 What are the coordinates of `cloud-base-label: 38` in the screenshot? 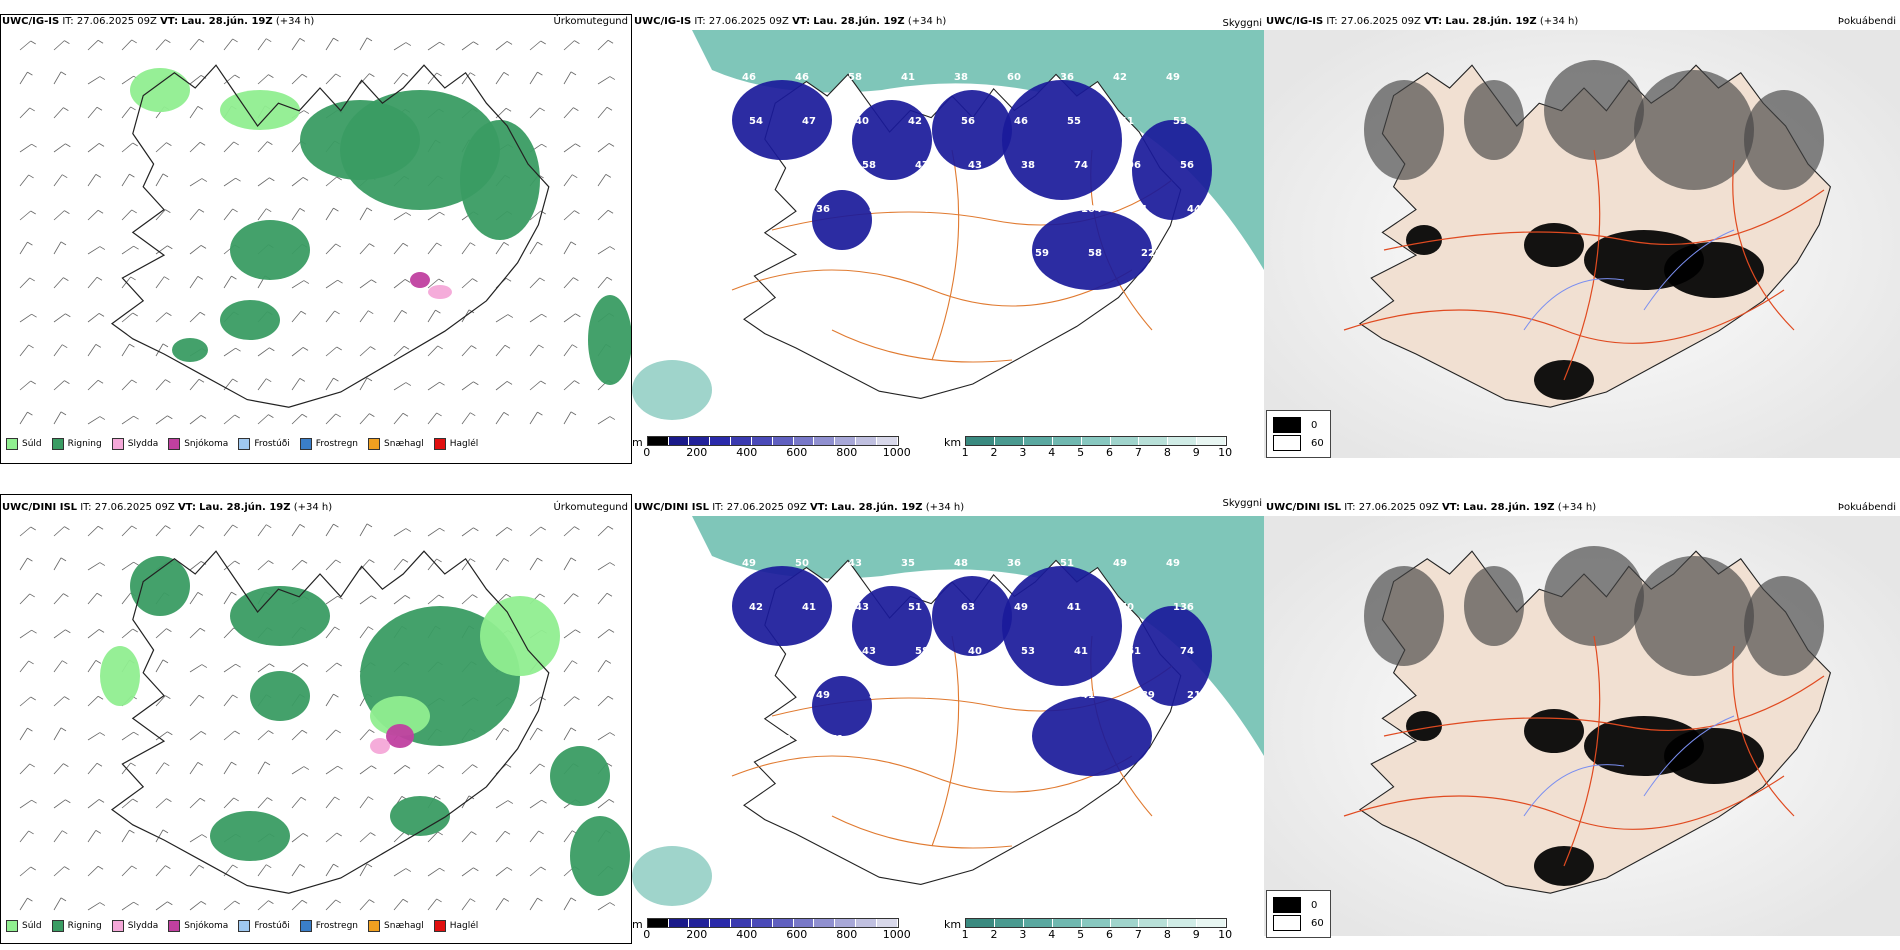 It's located at (961, 77).